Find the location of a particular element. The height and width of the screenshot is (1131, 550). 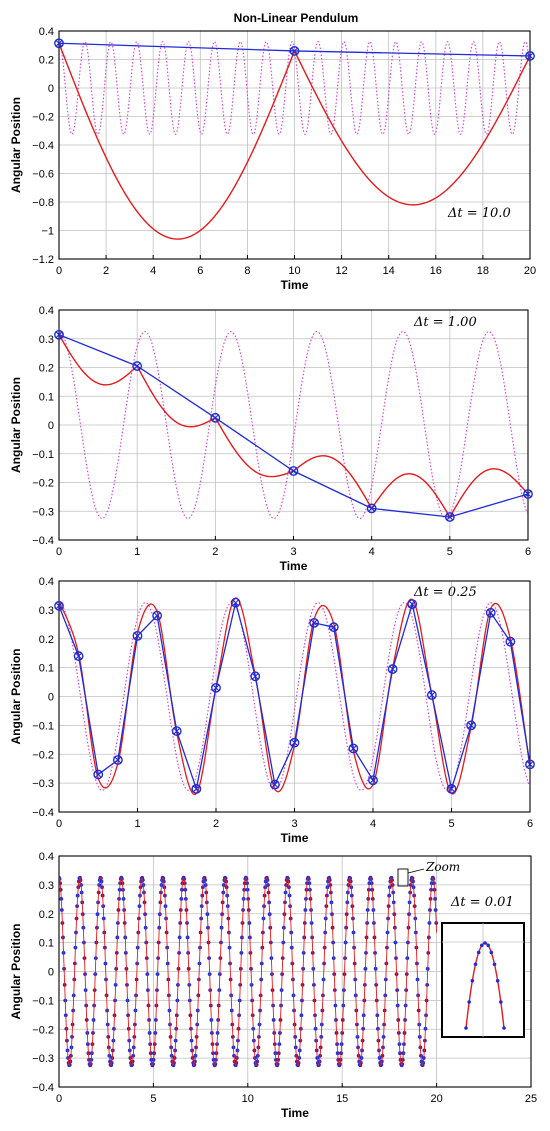

y-tick-label: −0.8 is located at coordinates (43, 203).